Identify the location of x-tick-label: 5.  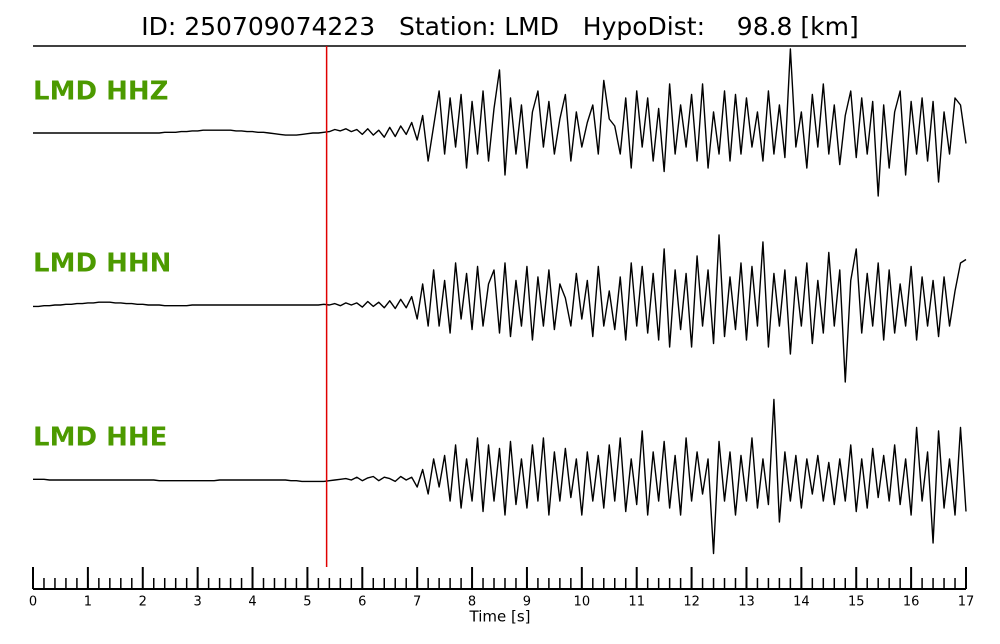
(307, 602).